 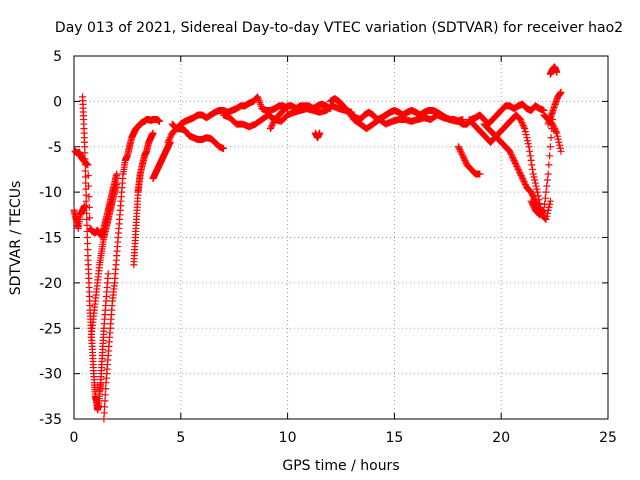 I want to click on y-tick-label: -35, so click(x=50, y=420).